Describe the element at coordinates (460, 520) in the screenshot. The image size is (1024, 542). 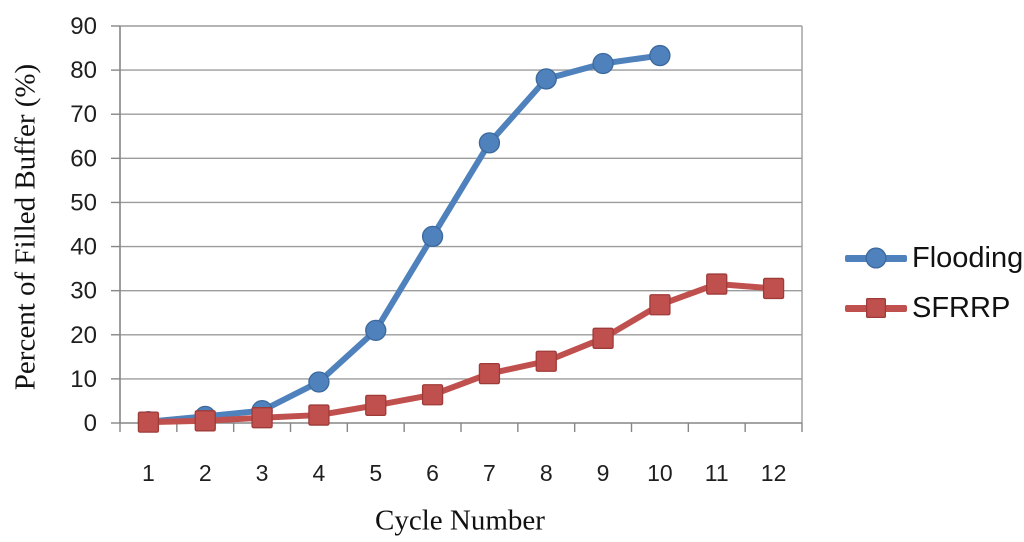
I see `x-axis-title: Cycle Number` at that location.